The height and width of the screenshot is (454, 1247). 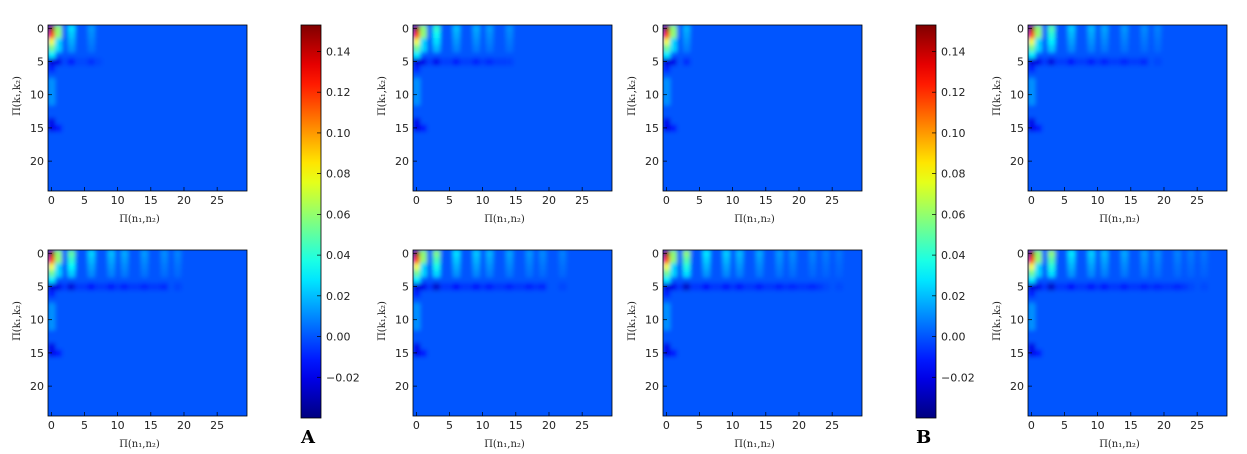 I want to click on colorbar-1: −0.02 0.00 0.02 0.04 0.06 0.08 0.10 0.12 0.14 B, so click(x=945, y=236).